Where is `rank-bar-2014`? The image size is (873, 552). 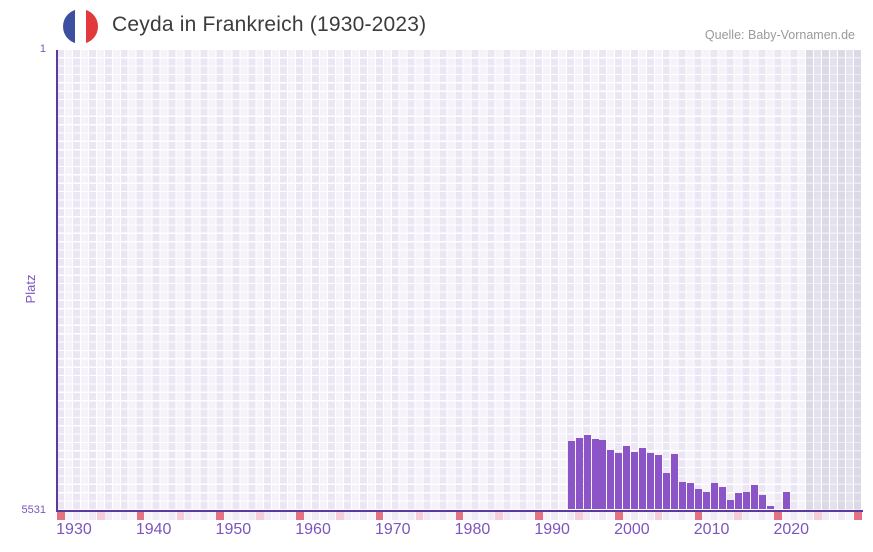
rank-bar-2014 is located at coordinates (746, 501).